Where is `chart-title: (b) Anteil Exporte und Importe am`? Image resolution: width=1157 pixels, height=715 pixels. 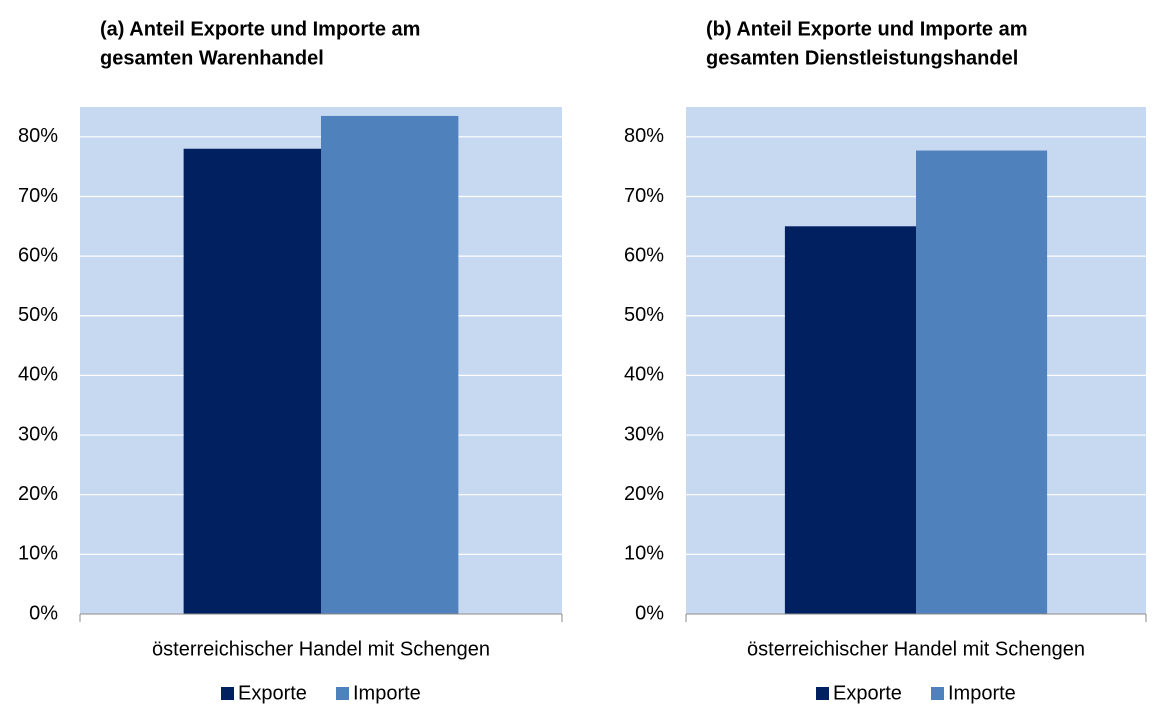
chart-title: (b) Anteil Exporte und Importe am is located at coordinates (867, 29).